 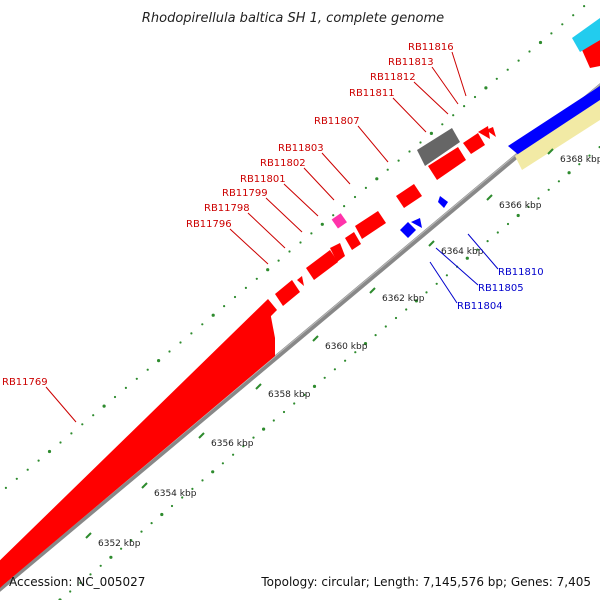 I want to click on gene-label: RB11811, so click(x=372, y=93).